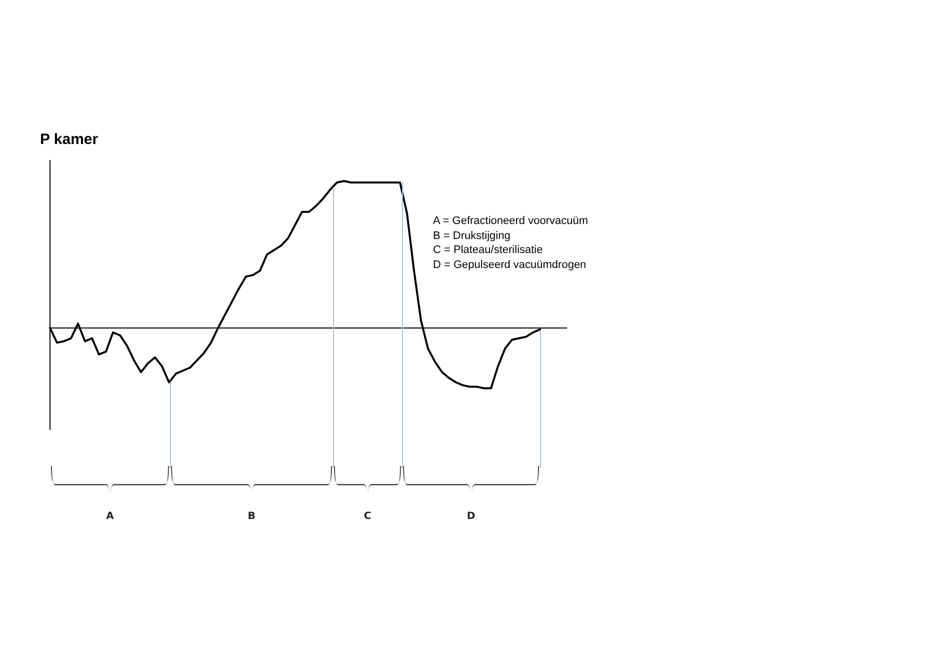 This screenshot has height=652, width=950. I want to click on text: C, so click(367, 516).